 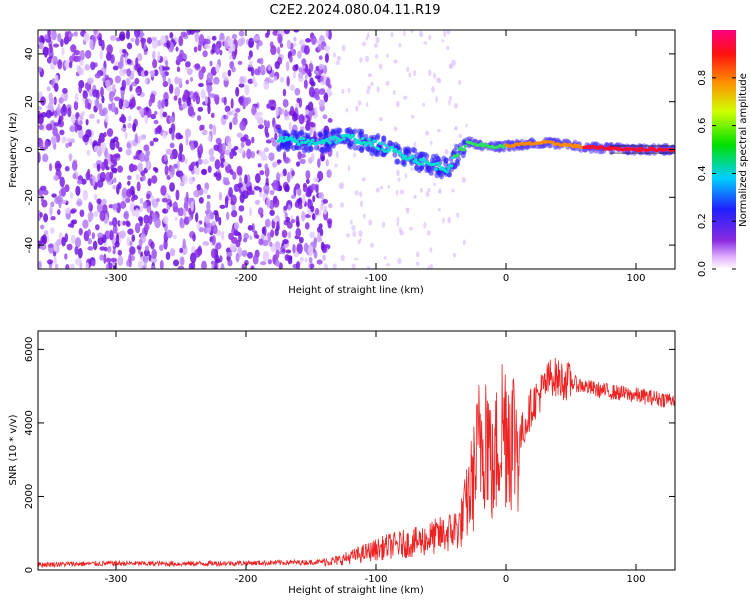 I want to click on x-tick-label: 100, so click(x=635, y=579).